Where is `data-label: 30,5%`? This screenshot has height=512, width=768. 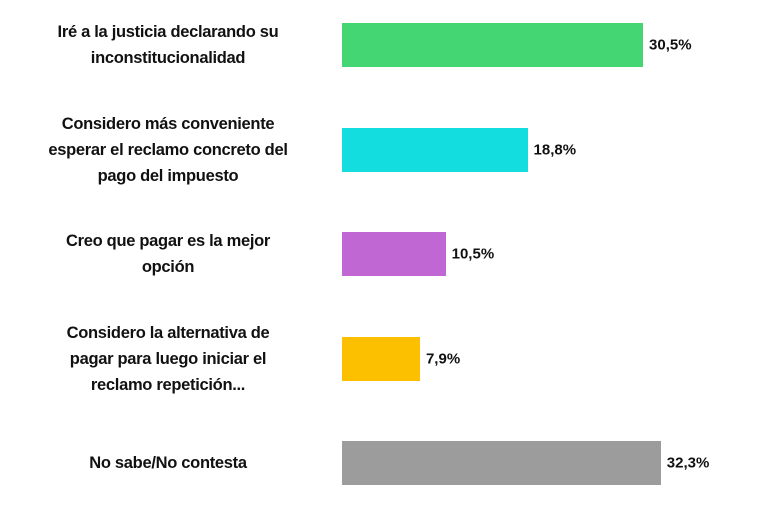
data-label: 30,5% is located at coordinates (670, 45).